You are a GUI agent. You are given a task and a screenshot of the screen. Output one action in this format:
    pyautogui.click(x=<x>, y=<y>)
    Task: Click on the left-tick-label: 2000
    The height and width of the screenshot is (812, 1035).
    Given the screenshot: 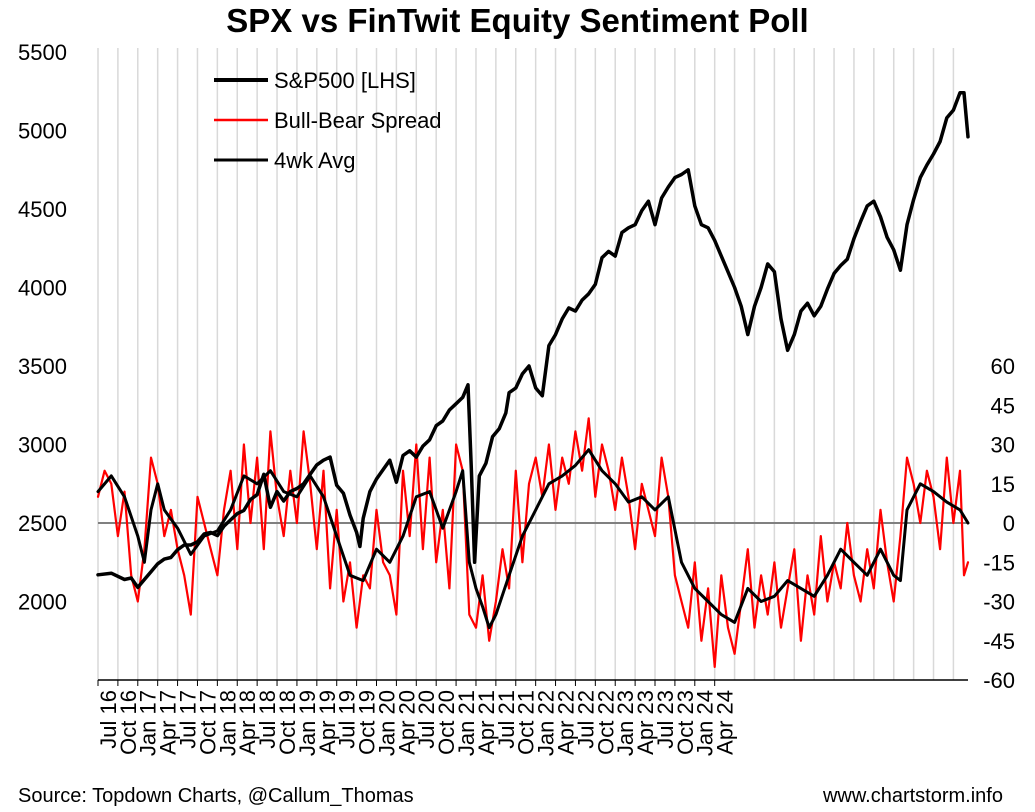 What is the action you would take?
    pyautogui.click(x=42, y=602)
    